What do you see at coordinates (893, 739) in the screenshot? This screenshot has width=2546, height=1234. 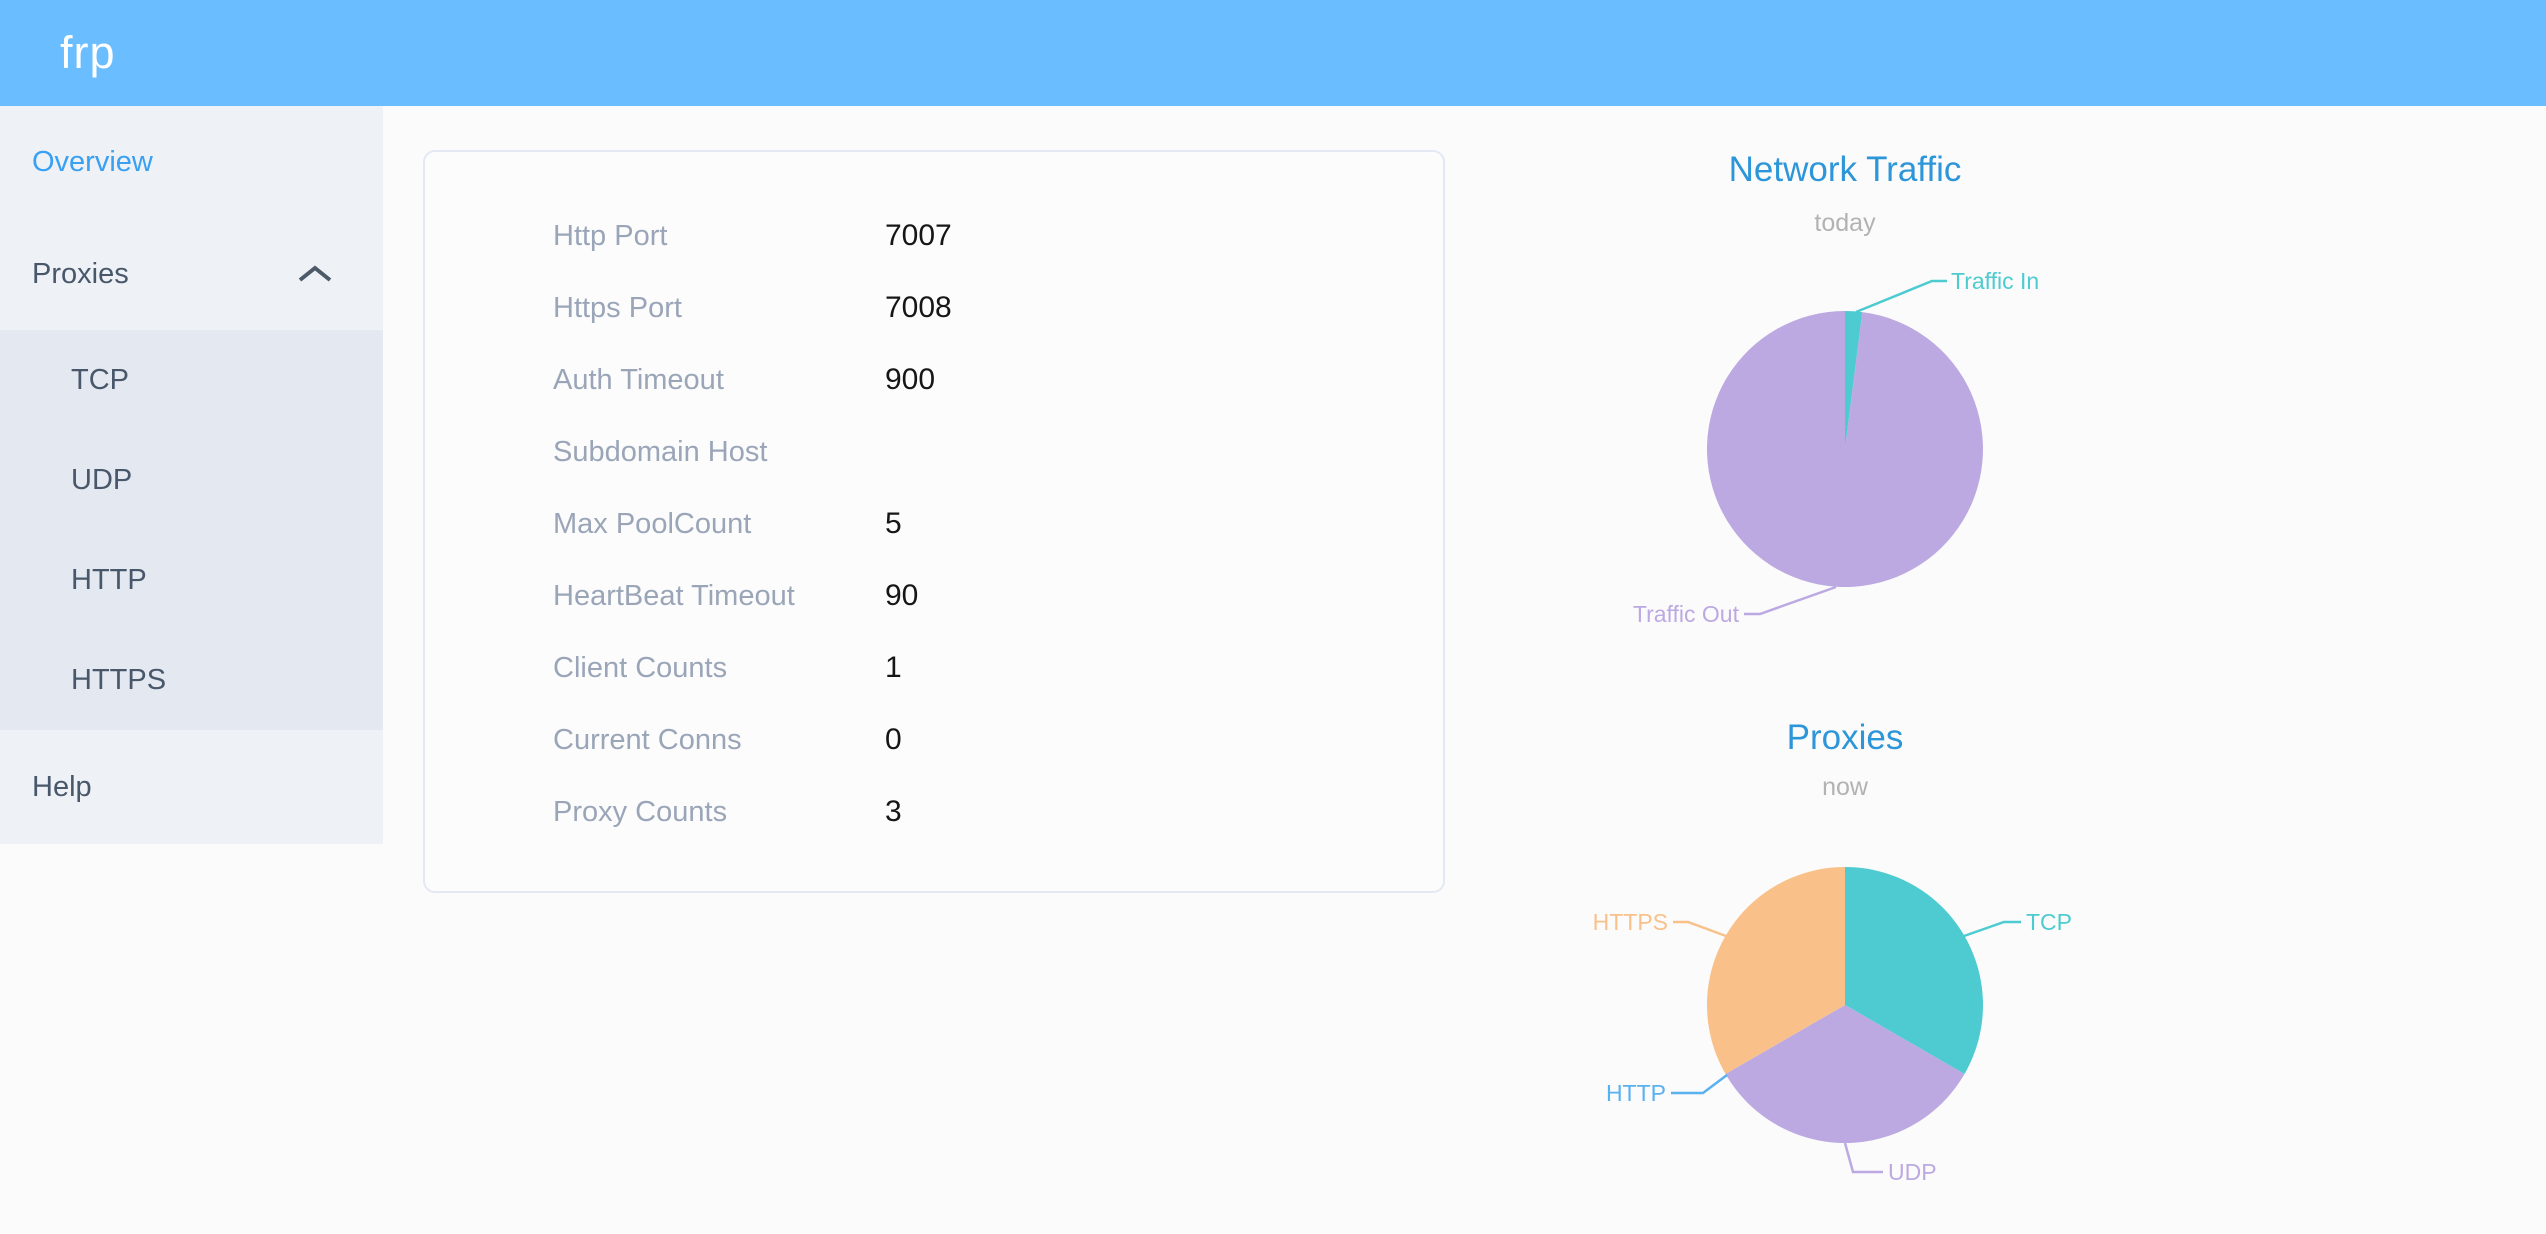 I see `config-value: 0` at bounding box center [893, 739].